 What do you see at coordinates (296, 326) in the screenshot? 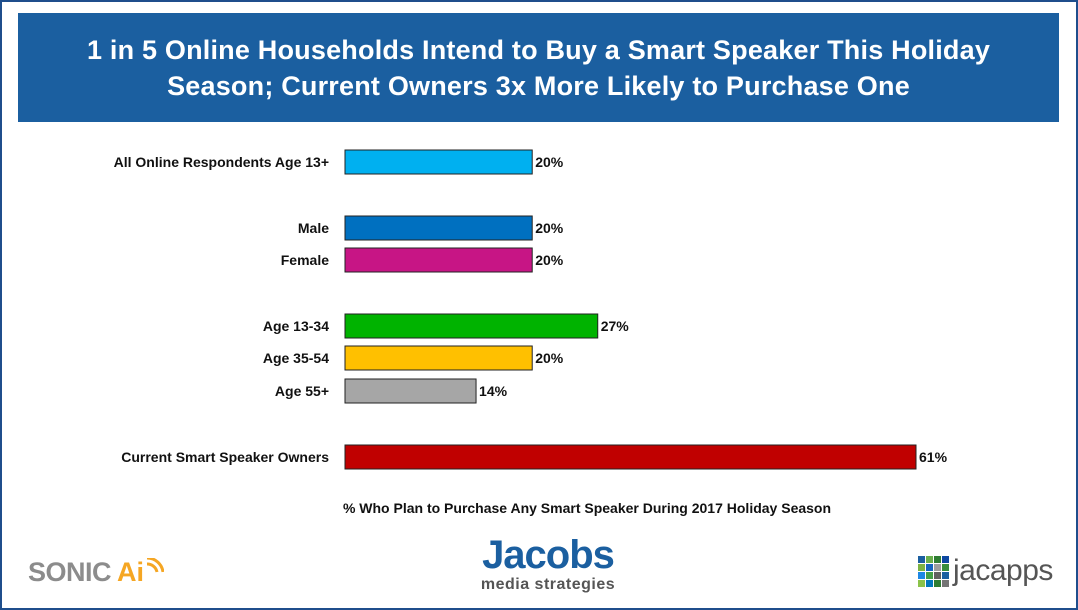
I see `category-label-3: Age 13-34` at bounding box center [296, 326].